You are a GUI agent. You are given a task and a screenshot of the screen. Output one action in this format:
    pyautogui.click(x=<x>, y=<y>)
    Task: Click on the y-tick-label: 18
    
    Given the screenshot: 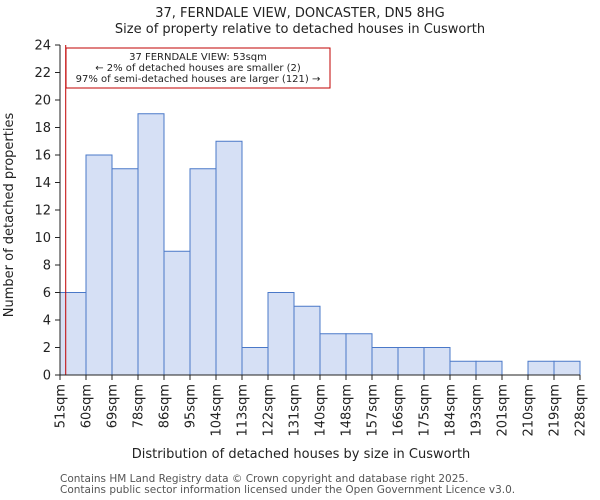 What is the action you would take?
    pyautogui.click(x=42, y=128)
    